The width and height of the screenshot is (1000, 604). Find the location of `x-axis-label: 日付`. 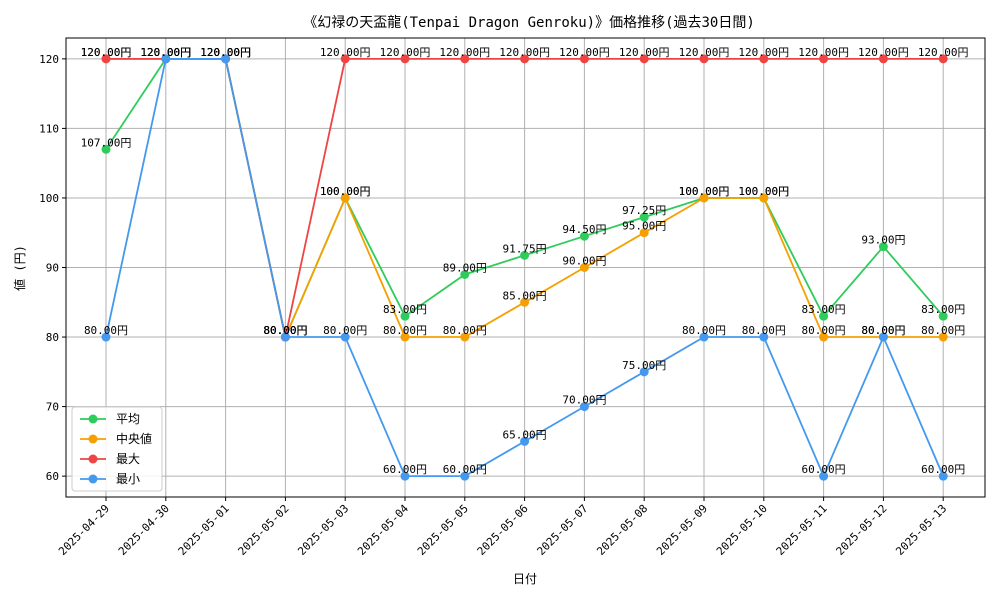

x-axis-label: 日付 is located at coordinates (525, 579).